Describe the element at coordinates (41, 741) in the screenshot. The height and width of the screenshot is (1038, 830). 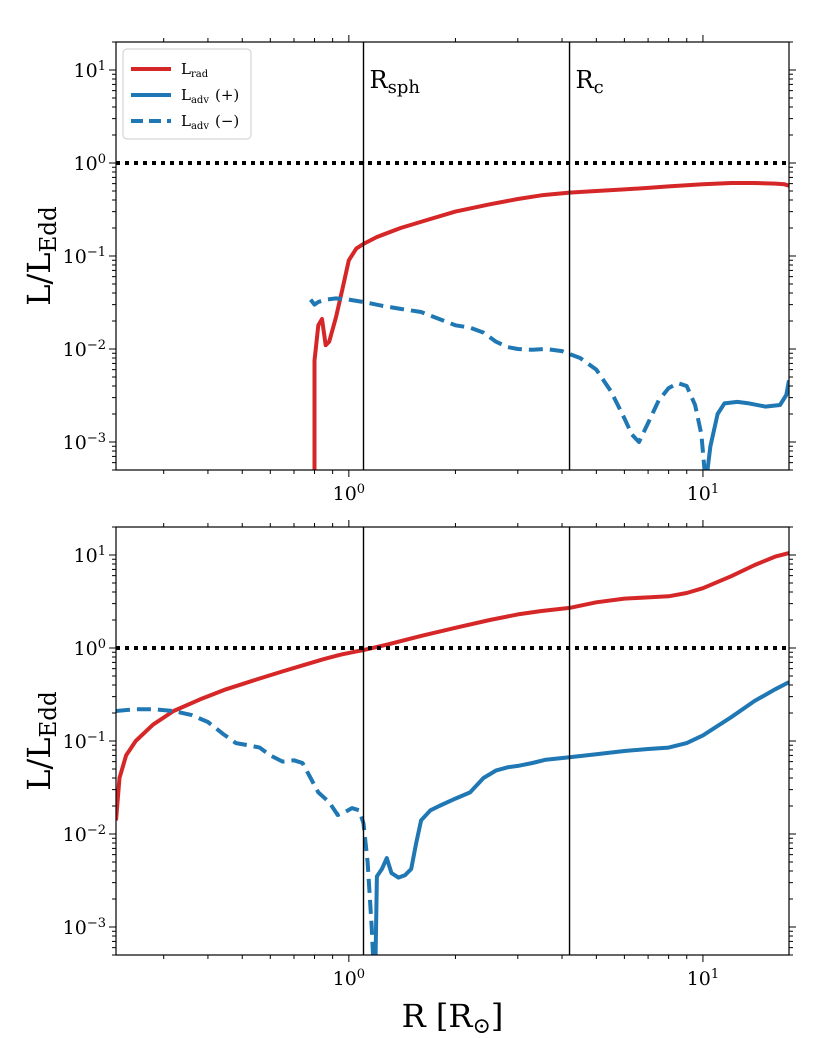
I see `bottom-y-axis-label: L/LEdd` at that location.